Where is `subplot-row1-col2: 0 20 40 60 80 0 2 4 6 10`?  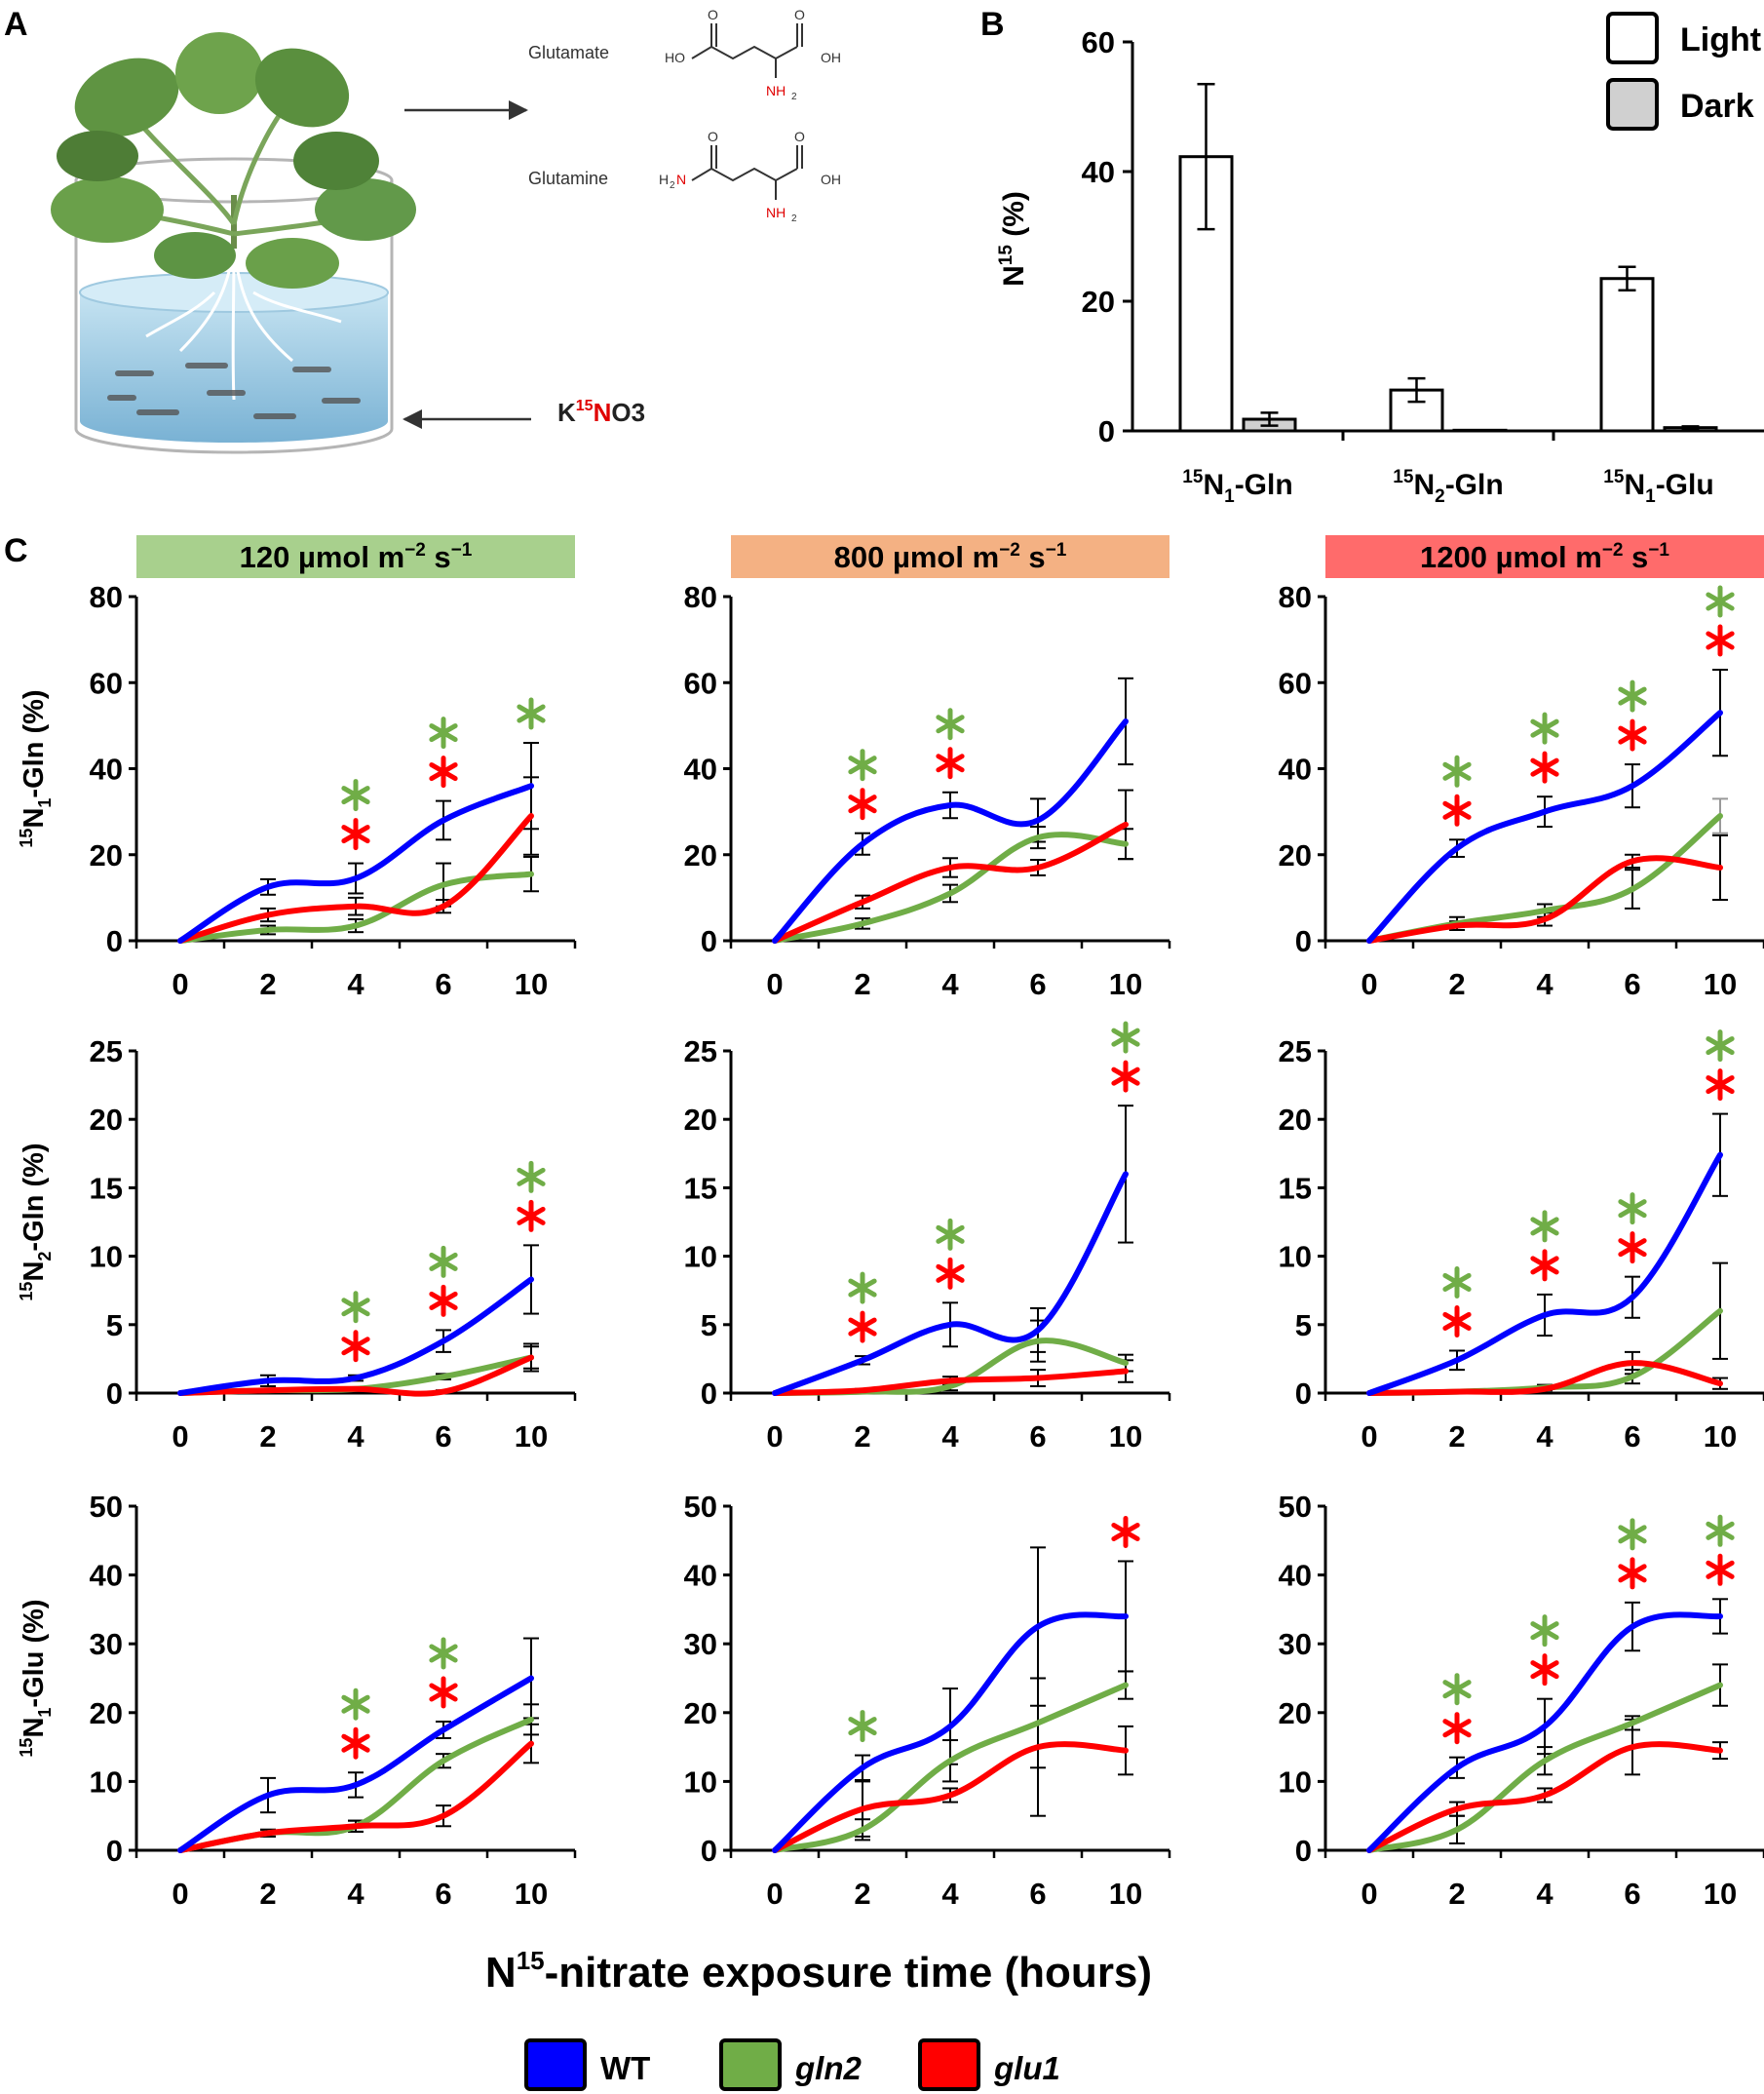
subplot-row1-col2: 0 20 40 60 80 0 2 4 6 10 is located at coordinates (927, 790).